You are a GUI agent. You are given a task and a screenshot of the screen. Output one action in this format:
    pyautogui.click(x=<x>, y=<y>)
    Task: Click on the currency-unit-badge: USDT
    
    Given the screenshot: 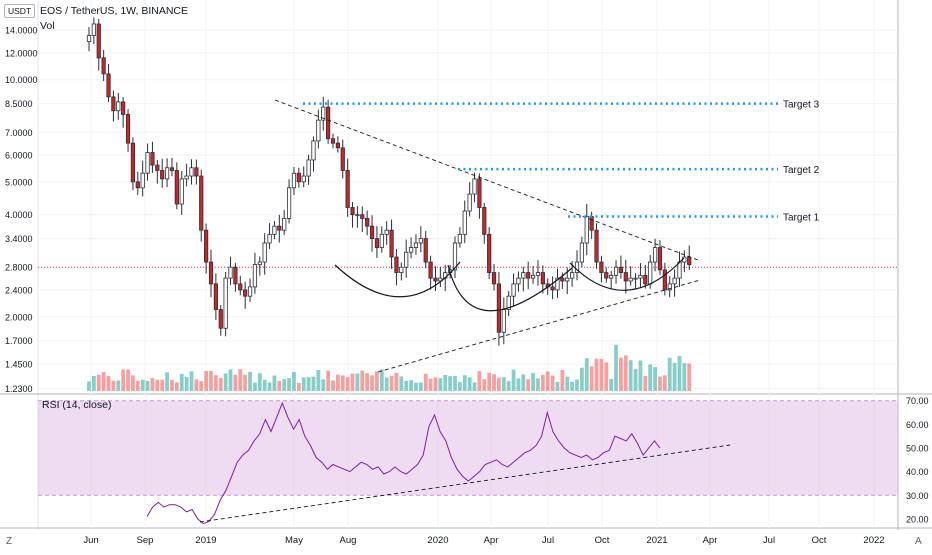 What is the action you would take?
    pyautogui.click(x=20, y=11)
    